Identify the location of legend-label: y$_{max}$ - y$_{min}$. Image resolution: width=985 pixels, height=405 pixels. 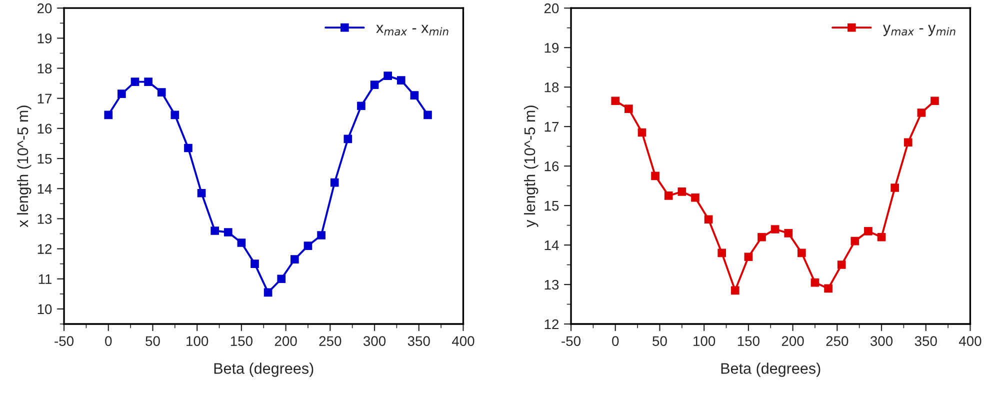
(919, 30).